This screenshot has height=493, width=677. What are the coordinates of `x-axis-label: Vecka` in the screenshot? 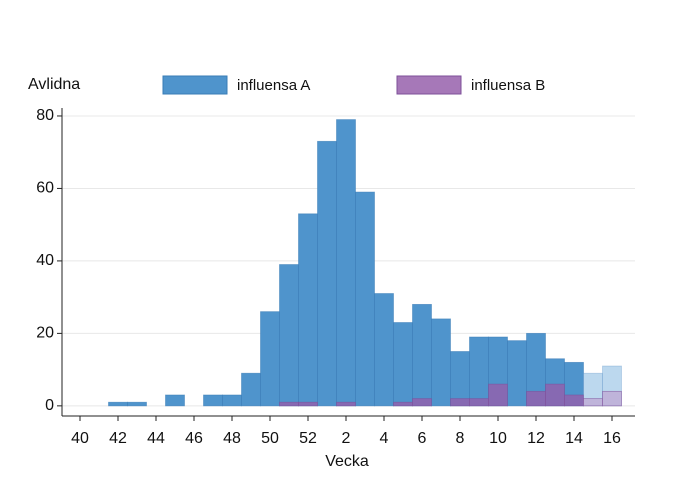 It's located at (347, 461).